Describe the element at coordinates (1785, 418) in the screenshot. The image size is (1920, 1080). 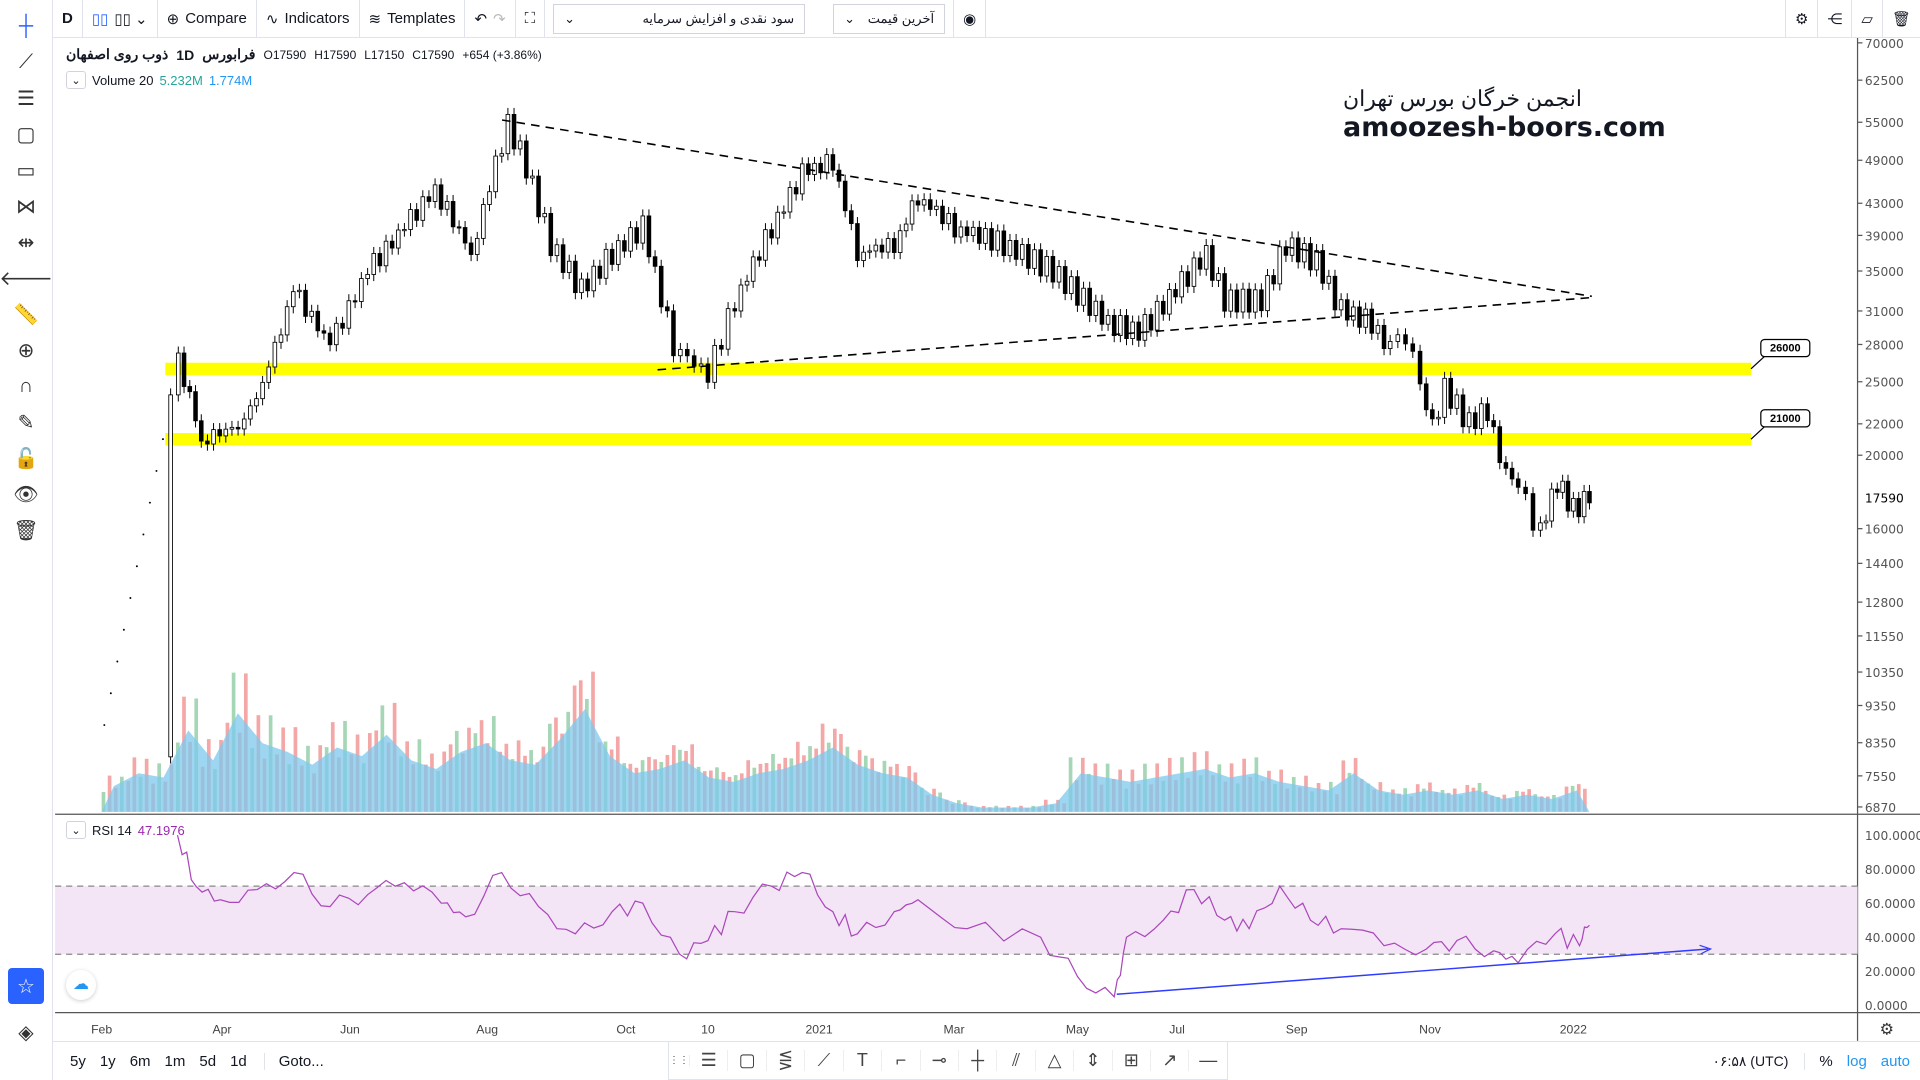
I see `level-label-box` at that location.